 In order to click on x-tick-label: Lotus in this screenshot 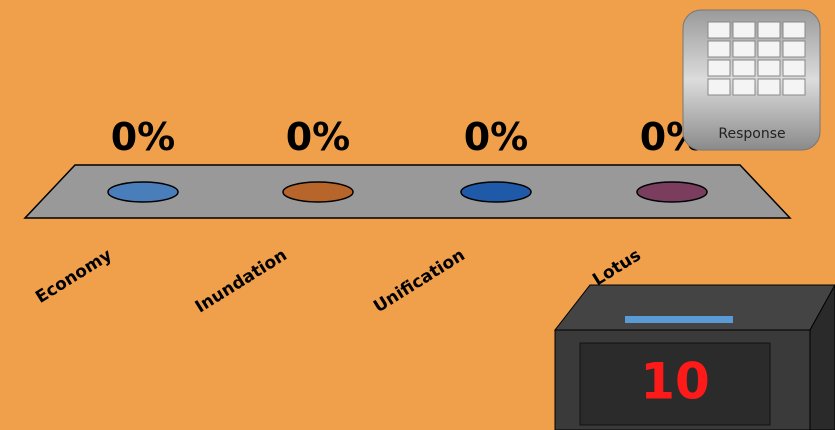, I will do `click(616, 267)`.